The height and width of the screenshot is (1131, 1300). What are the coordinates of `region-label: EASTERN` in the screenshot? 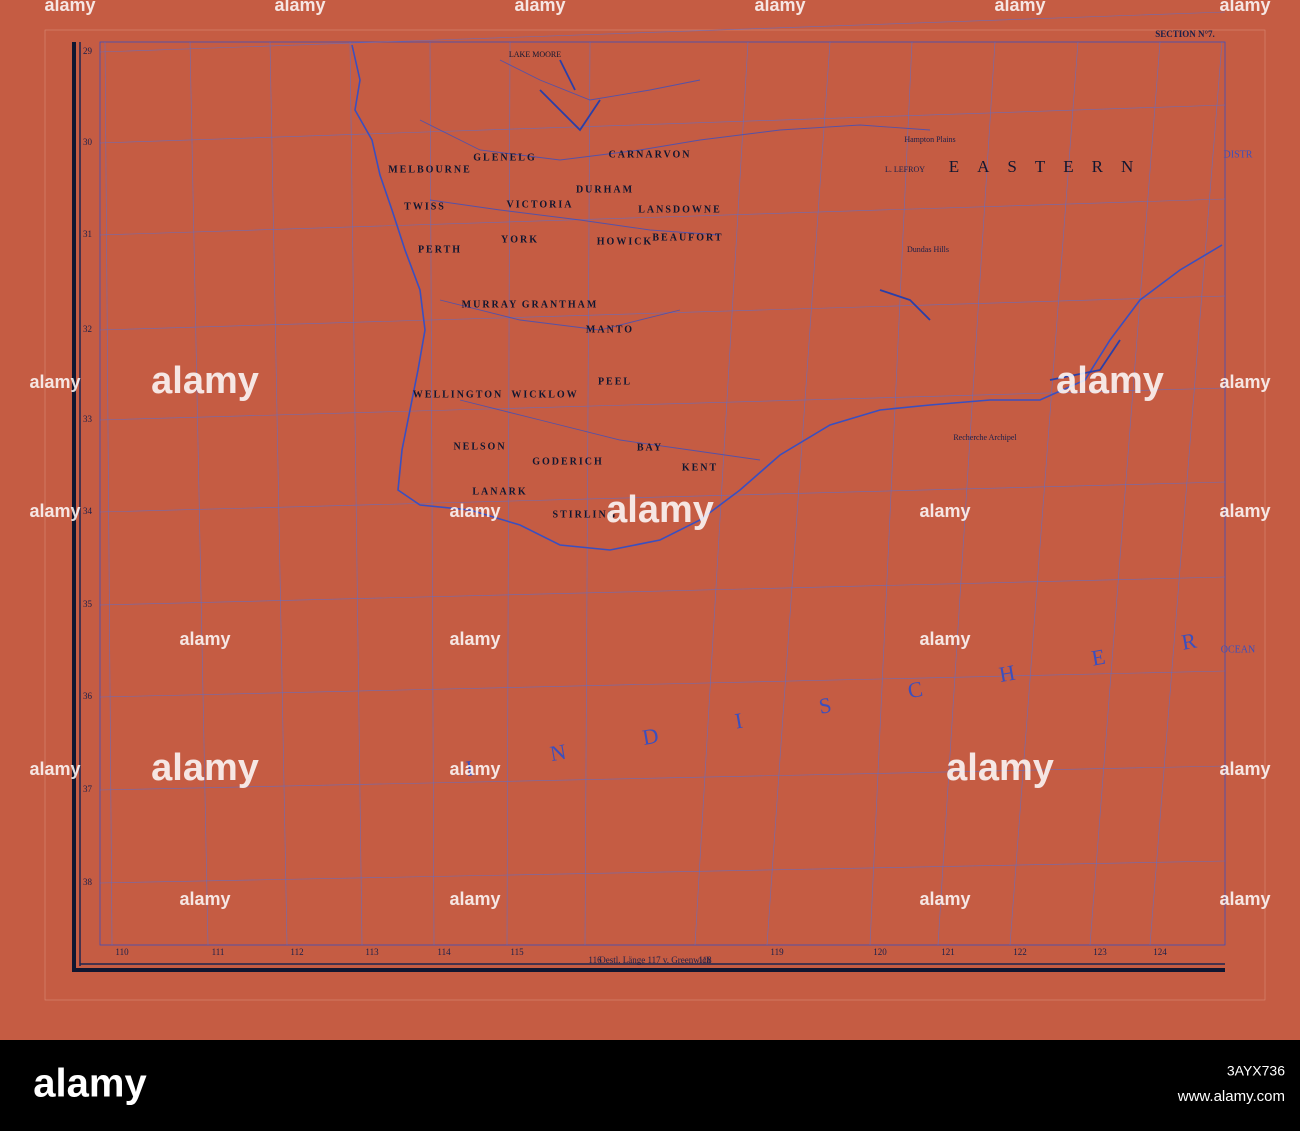 It's located at (1050, 166).